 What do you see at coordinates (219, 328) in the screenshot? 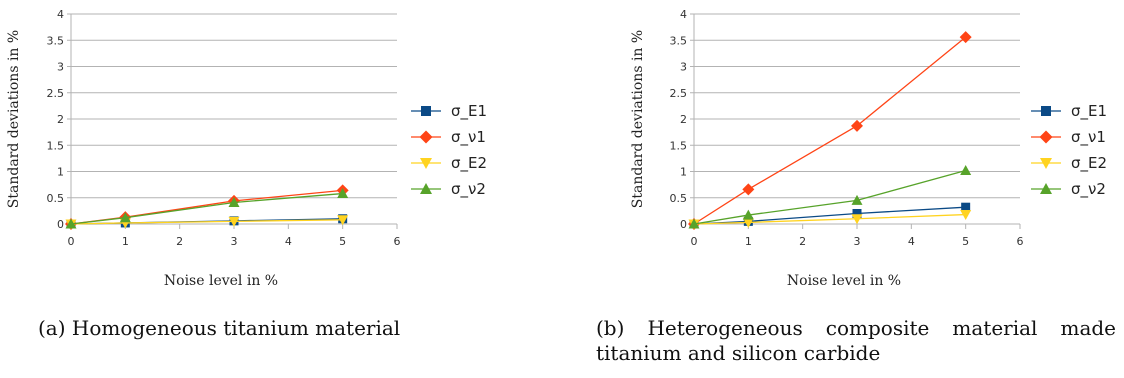
I see `caption-a: (a) Homogeneous titanium material` at bounding box center [219, 328].